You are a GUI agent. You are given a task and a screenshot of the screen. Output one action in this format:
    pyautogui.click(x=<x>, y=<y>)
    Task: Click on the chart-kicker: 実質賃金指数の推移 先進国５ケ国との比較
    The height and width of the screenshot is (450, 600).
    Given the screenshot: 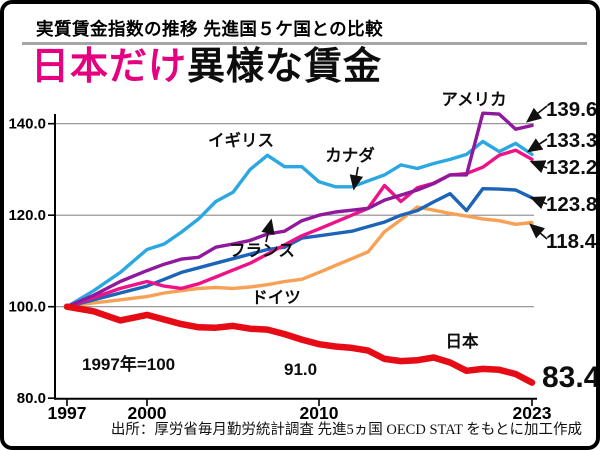 What is the action you would take?
    pyautogui.click(x=210, y=29)
    